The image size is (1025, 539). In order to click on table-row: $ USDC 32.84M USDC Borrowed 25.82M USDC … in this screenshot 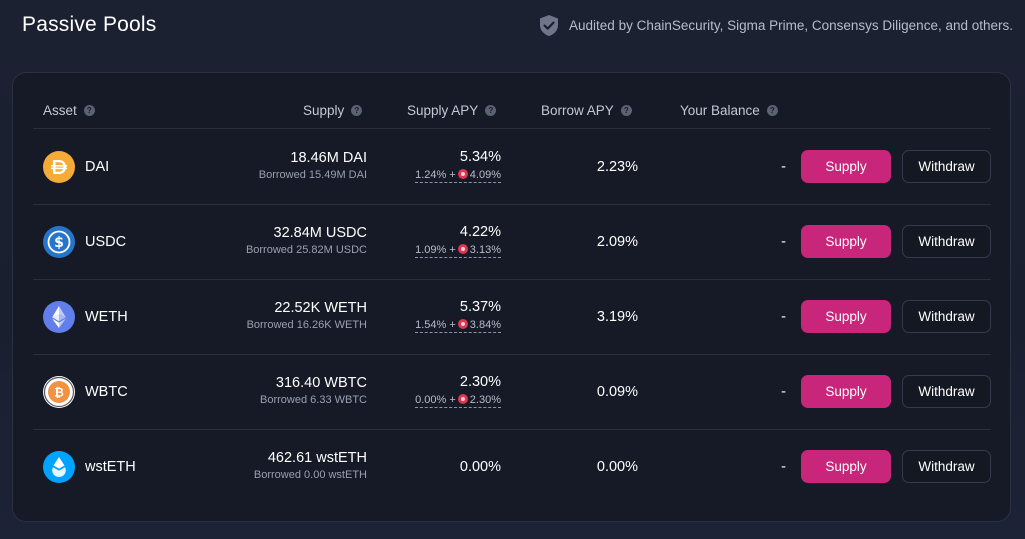, I will do `click(512, 241)`.